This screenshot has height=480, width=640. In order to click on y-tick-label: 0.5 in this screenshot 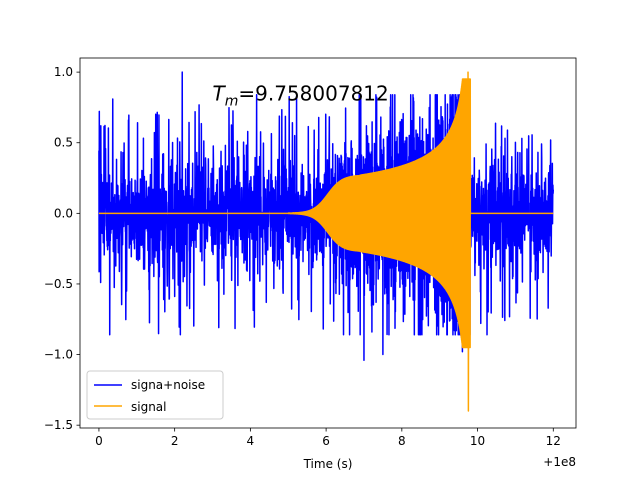, I will do `click(63, 143)`.